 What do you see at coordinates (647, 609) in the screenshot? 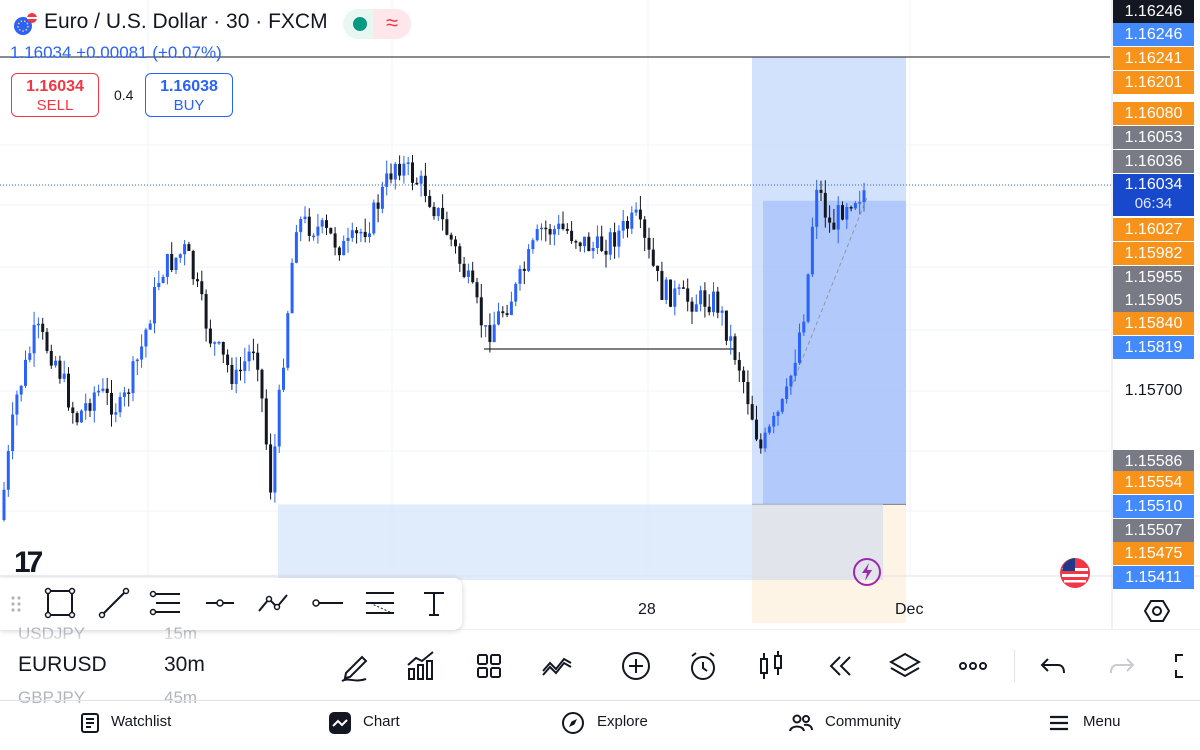
I see `time-label-28: 28` at bounding box center [647, 609].